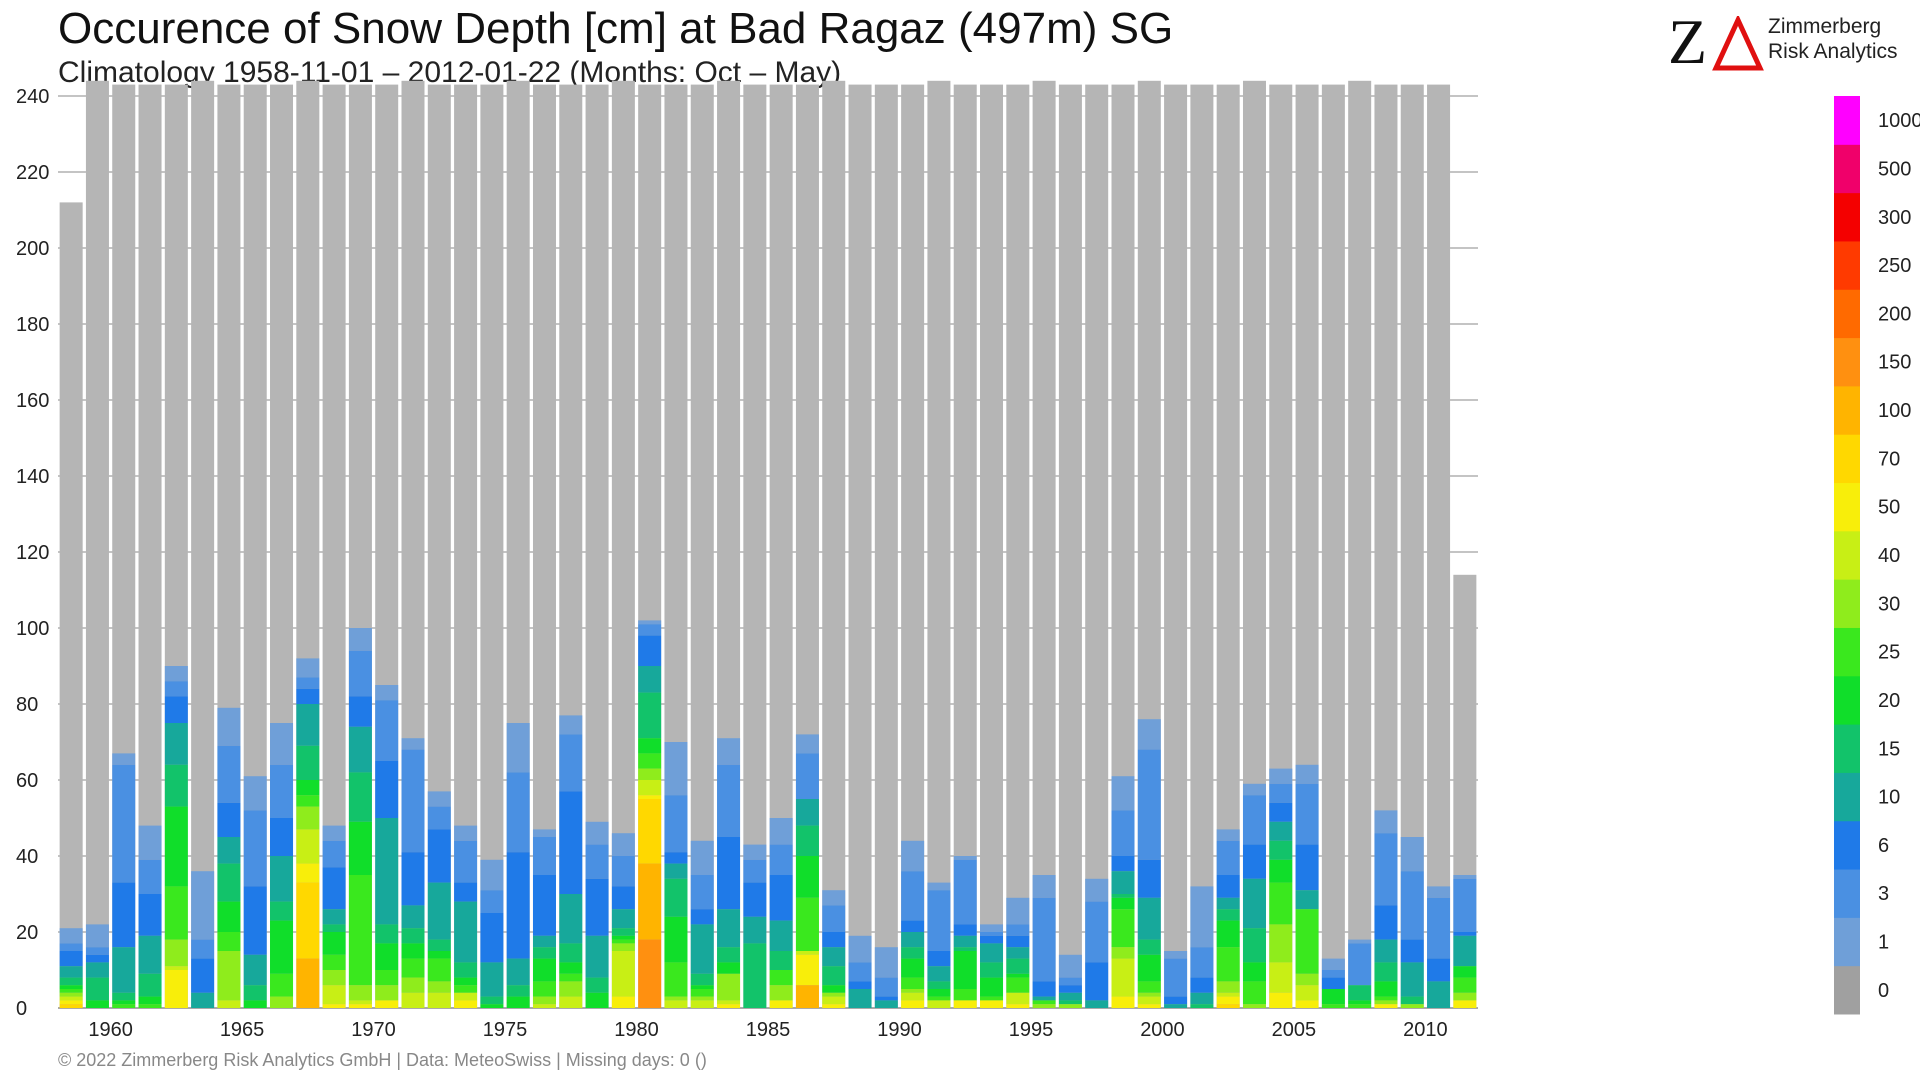  I want to click on colorbar-label: 25, so click(1889, 653).